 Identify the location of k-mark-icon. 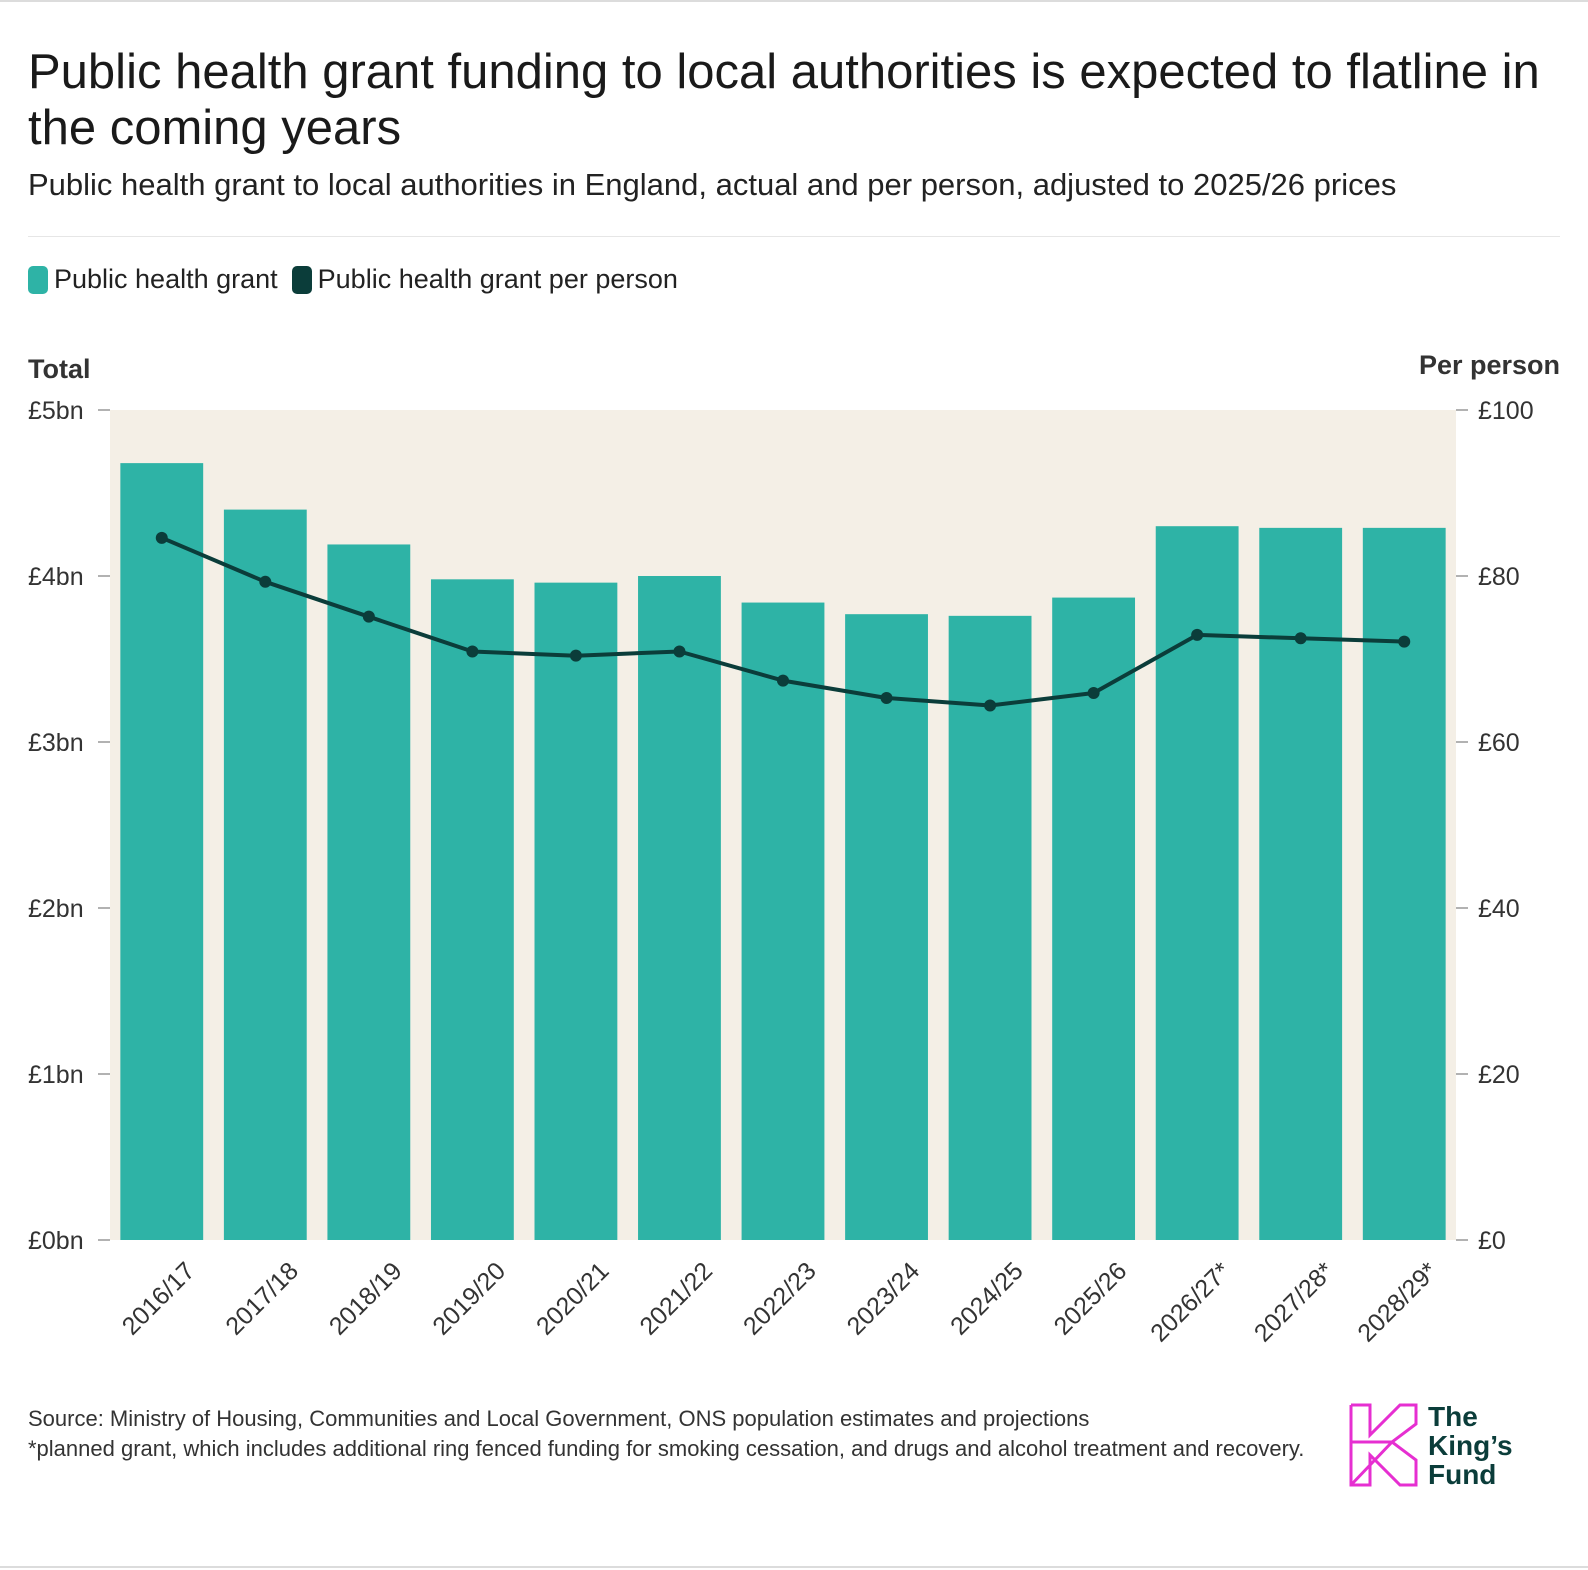
(1383, 1445).